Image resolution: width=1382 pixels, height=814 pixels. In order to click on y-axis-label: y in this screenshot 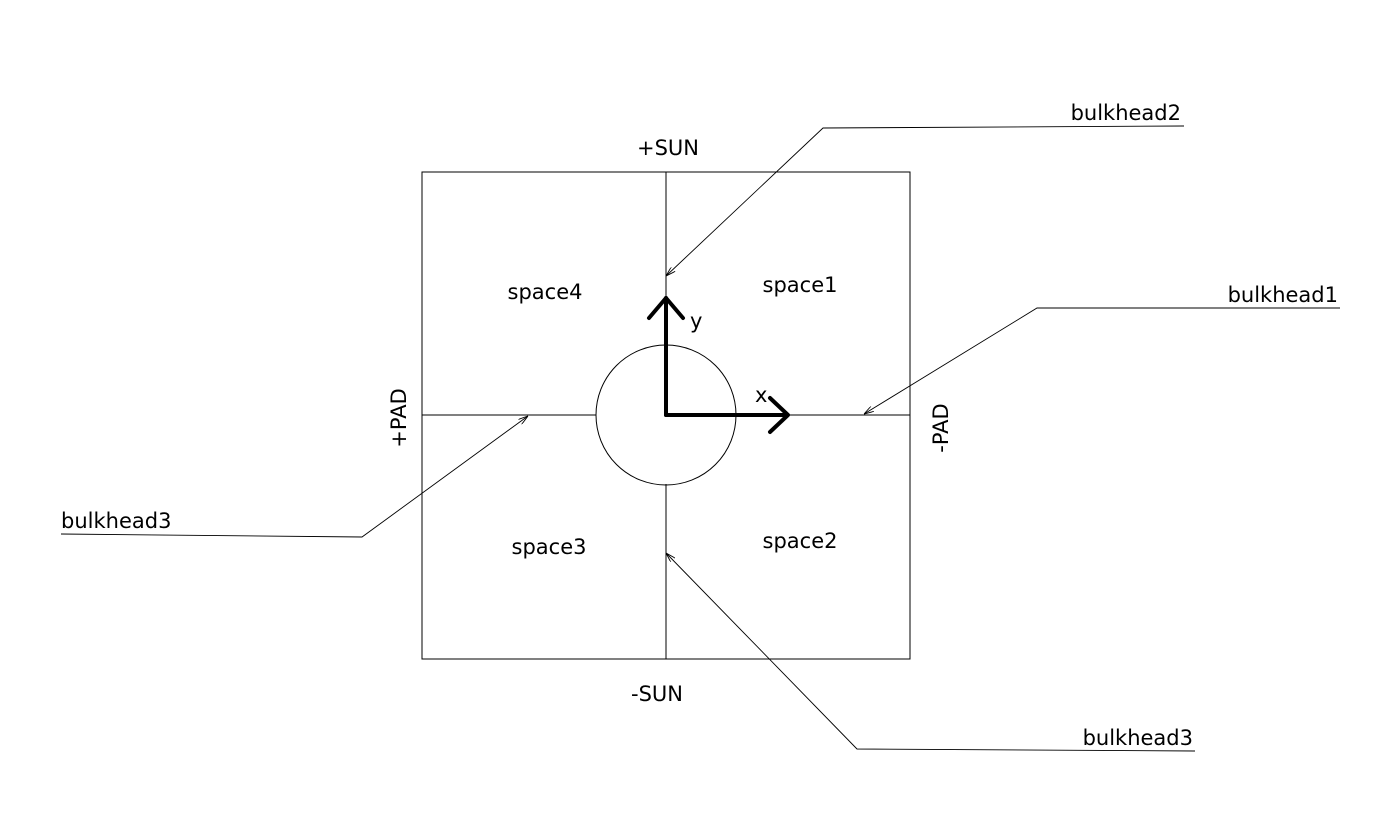, I will do `click(696, 321)`.